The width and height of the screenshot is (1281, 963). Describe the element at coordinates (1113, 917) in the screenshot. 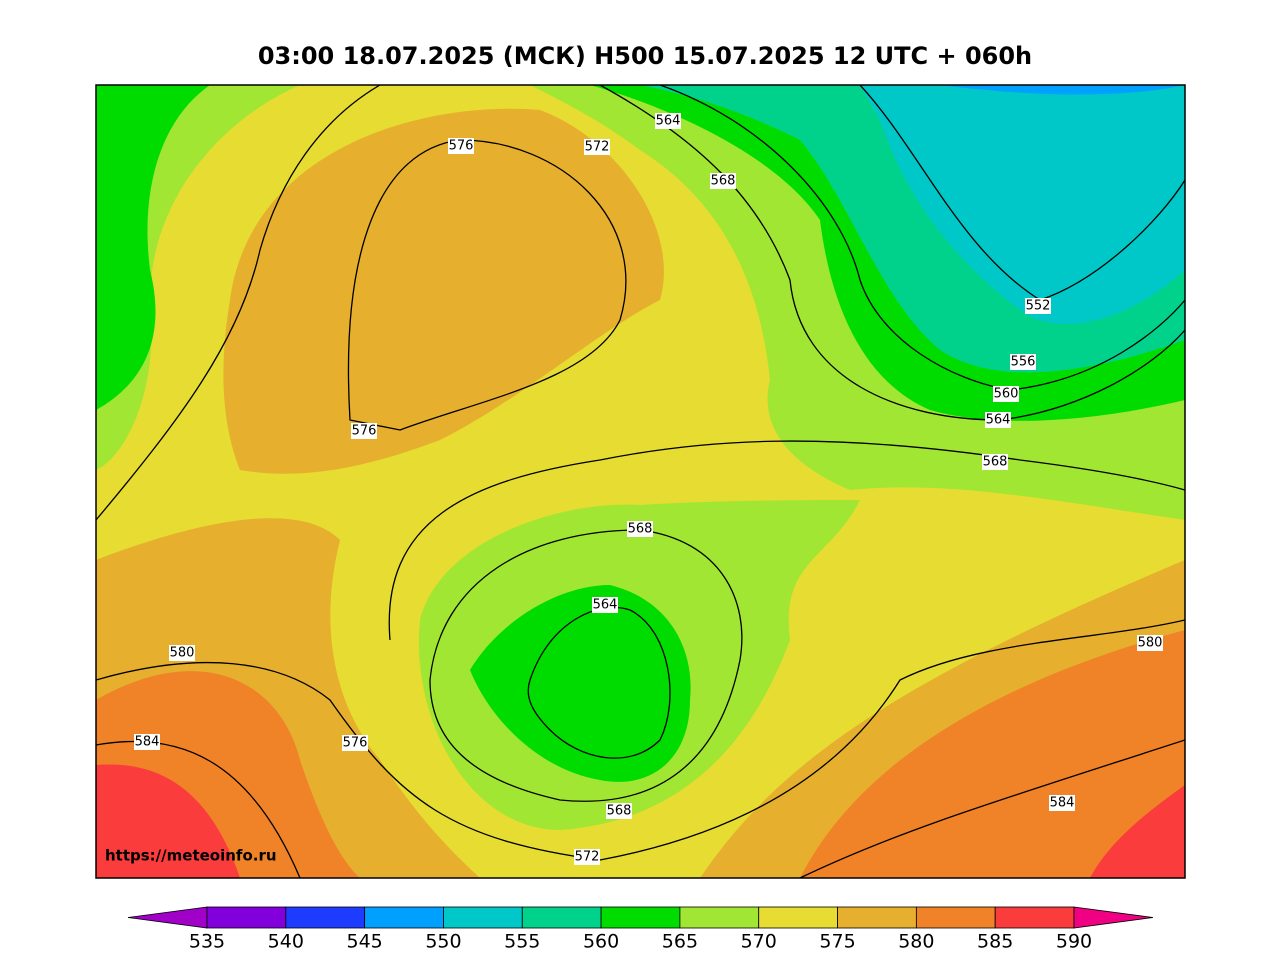

I see `colorbar-over` at that location.